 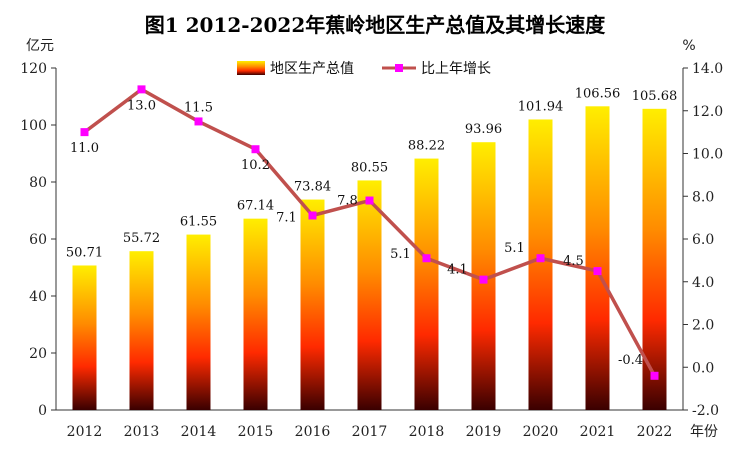 I want to click on right-tick-label: -2.0, so click(x=705, y=411).